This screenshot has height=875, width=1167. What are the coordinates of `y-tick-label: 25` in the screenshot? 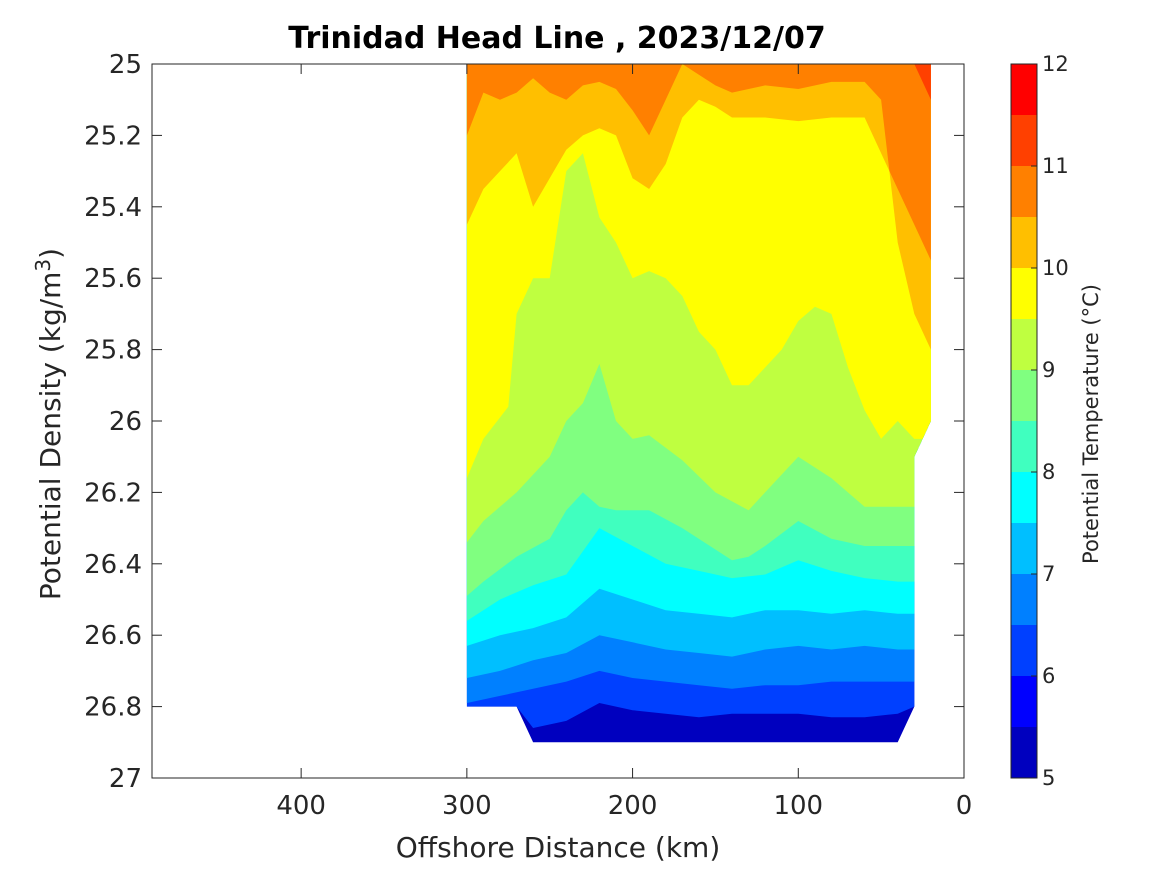 It's located at (125, 65).